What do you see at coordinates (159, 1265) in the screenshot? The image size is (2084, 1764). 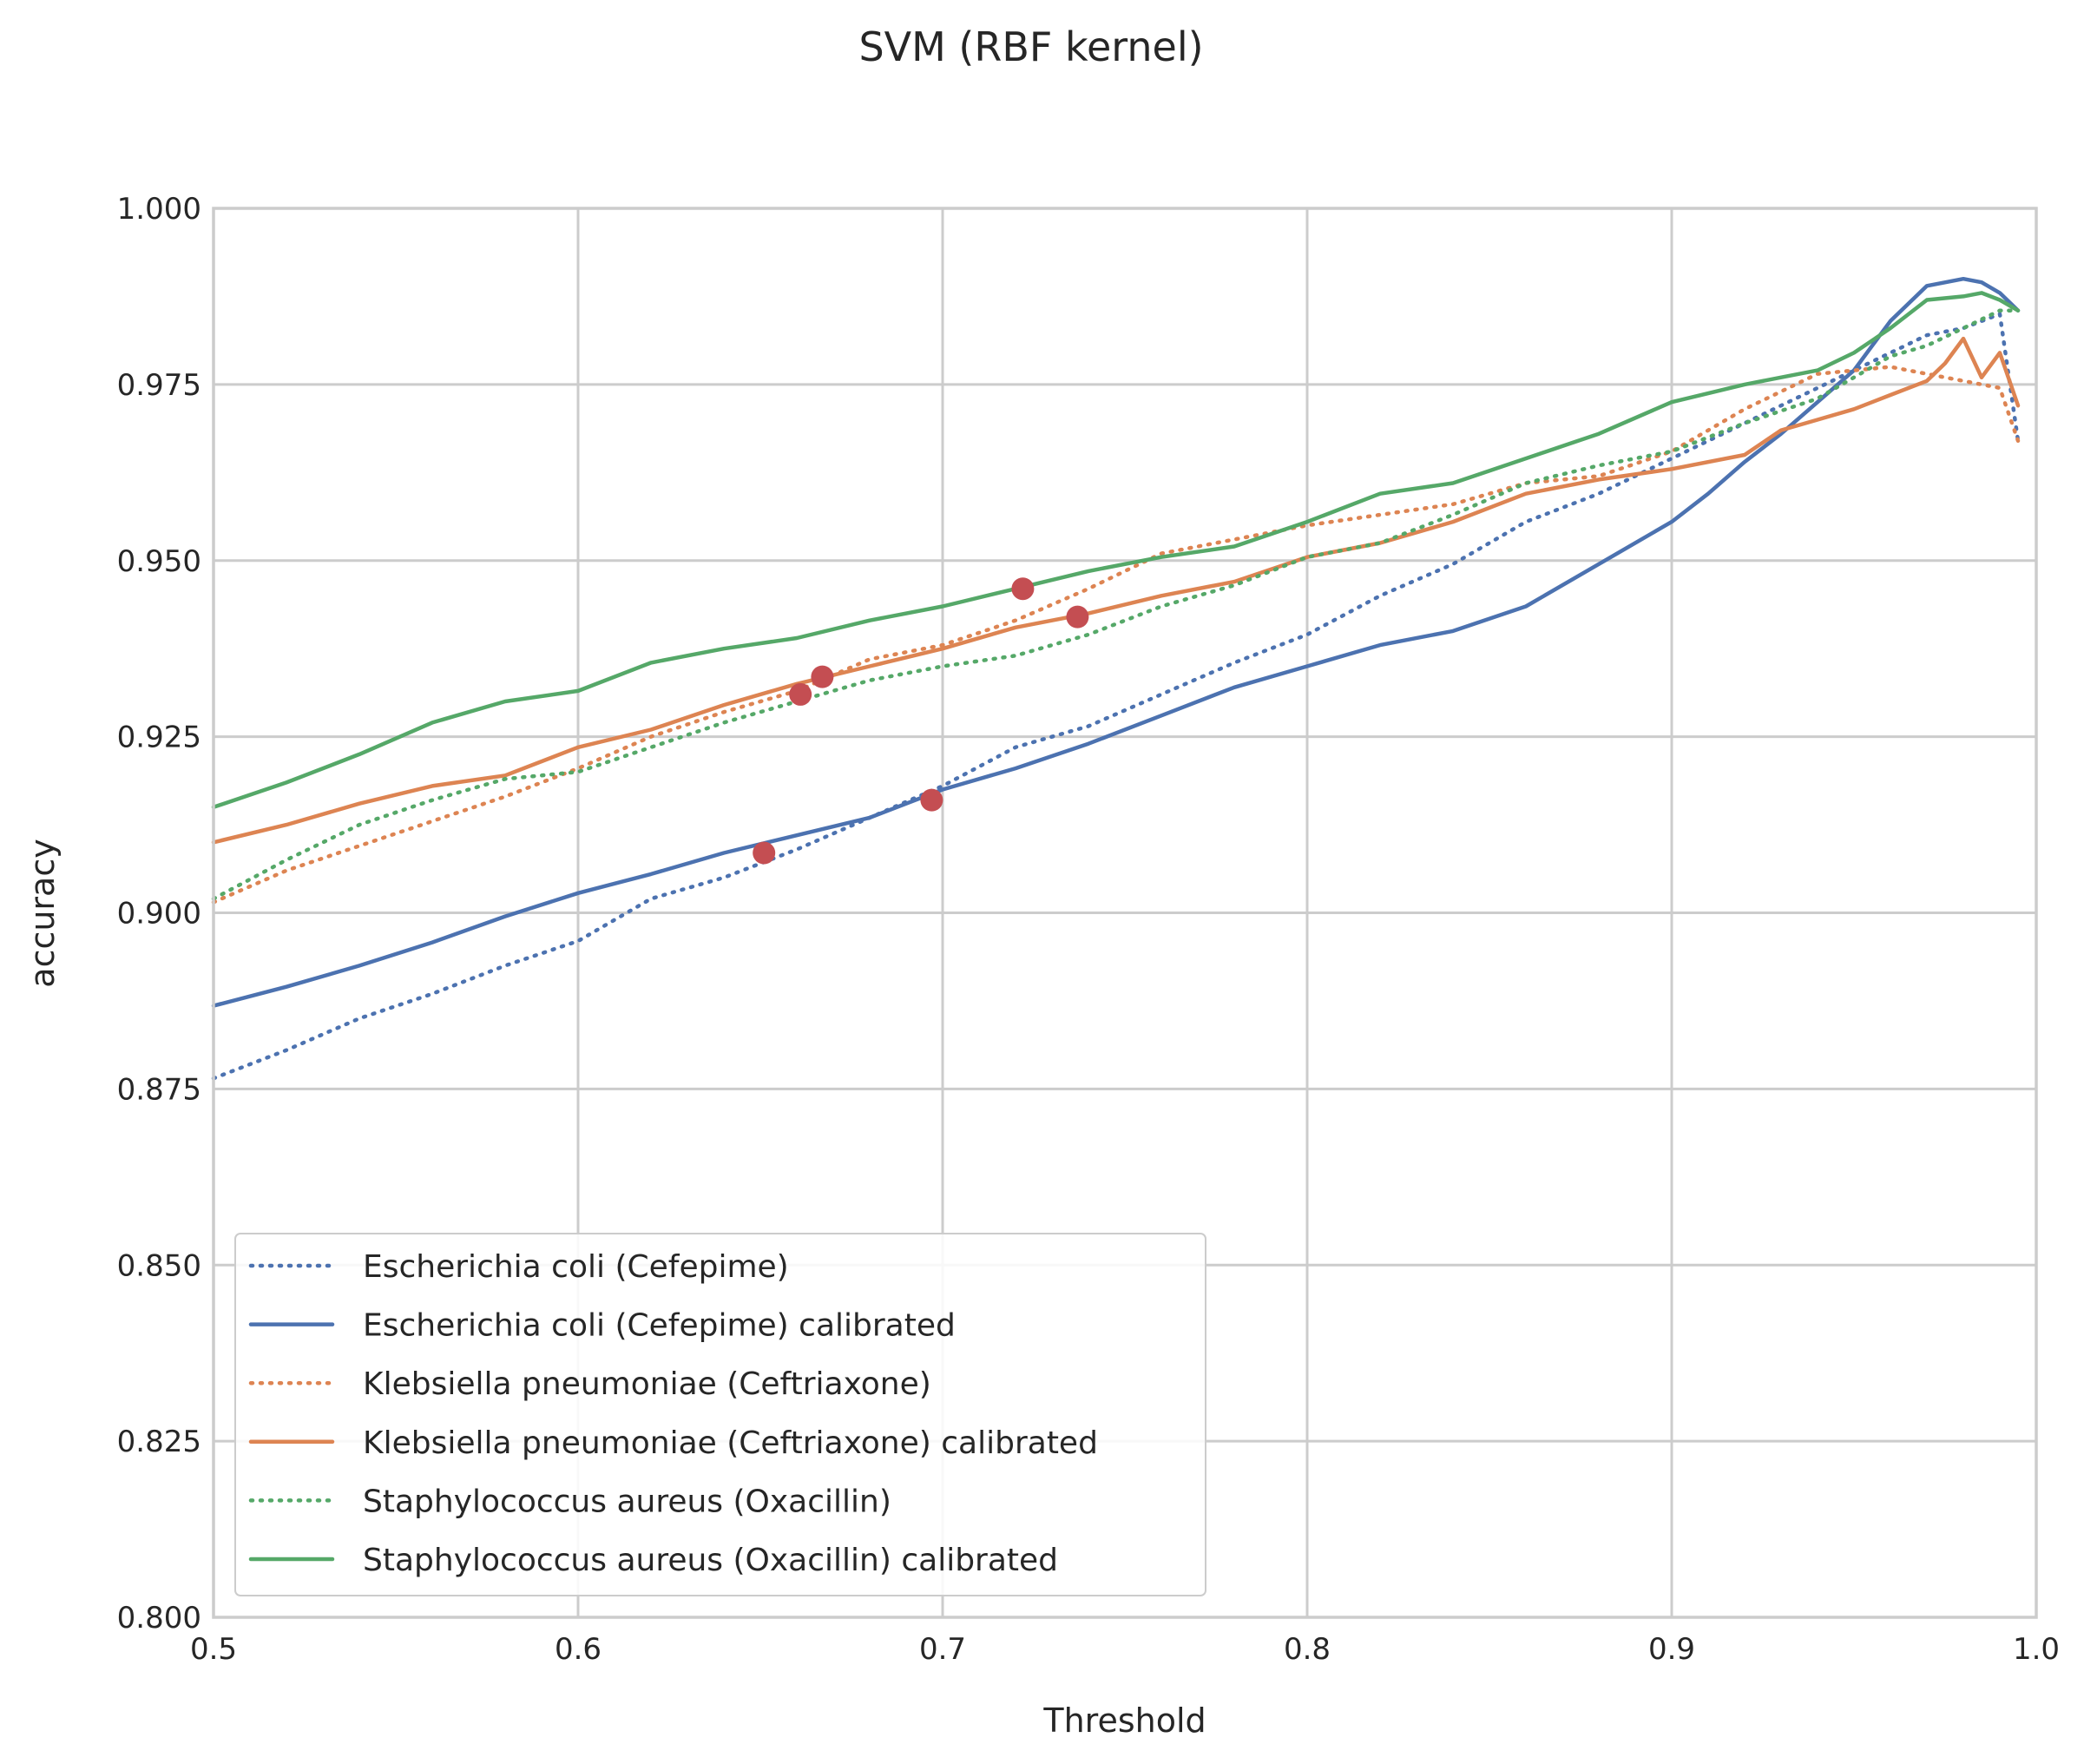 I see `y-tick-label-2: 0.850` at bounding box center [159, 1265].